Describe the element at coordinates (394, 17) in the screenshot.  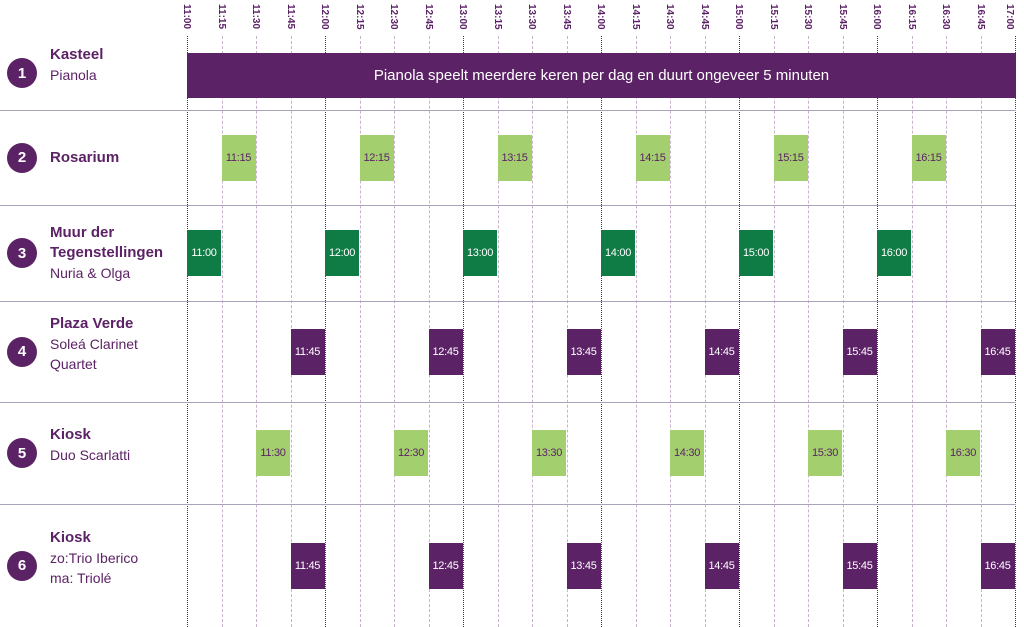
I see `time-label: 12:30` at that location.